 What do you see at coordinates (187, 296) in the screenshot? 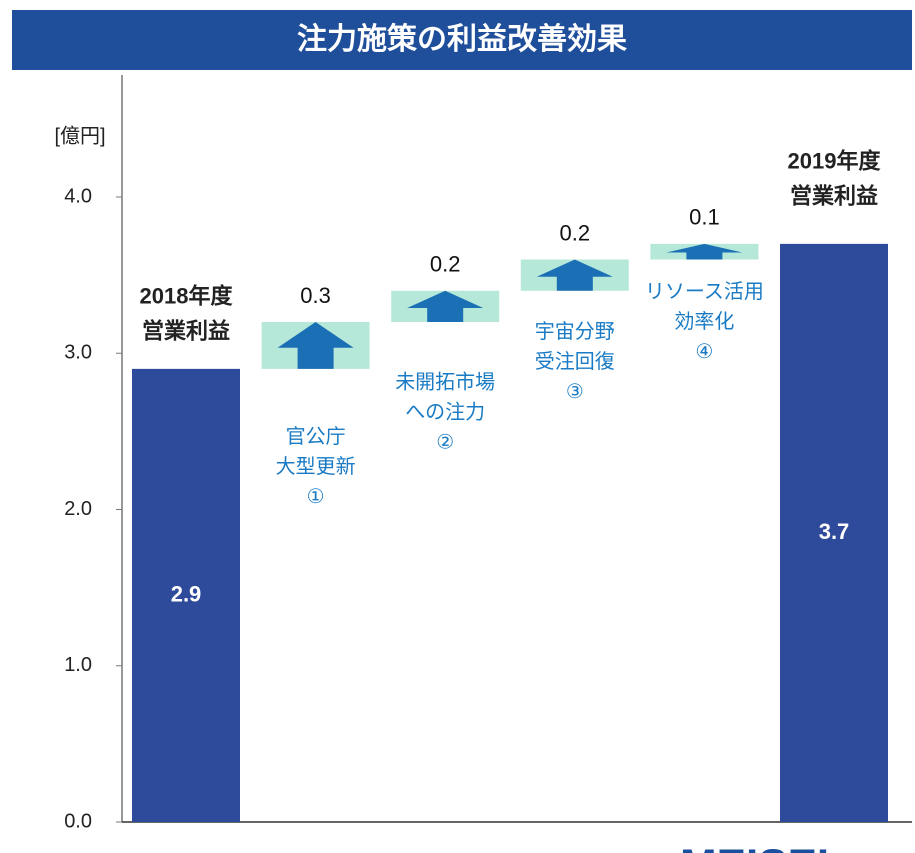
I see `category-label: 2018年度` at bounding box center [187, 296].